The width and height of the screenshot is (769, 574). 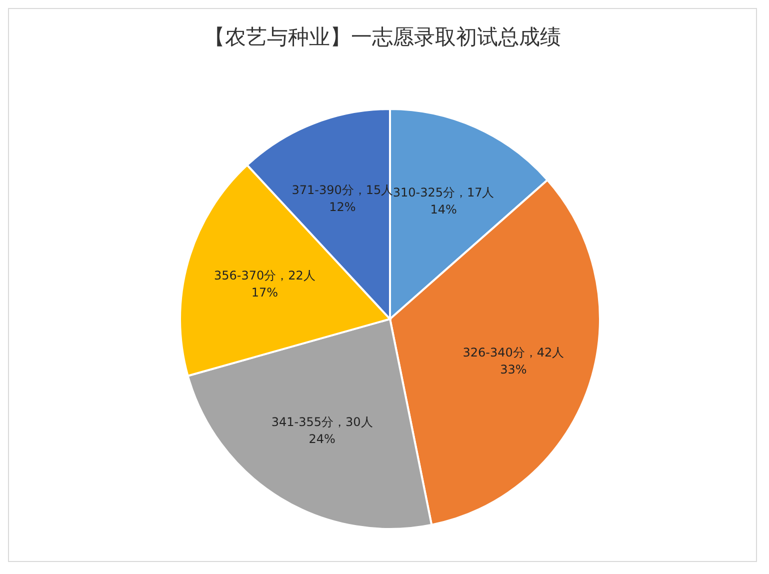 What do you see at coordinates (443, 200) in the screenshot?
I see `slice-label: 310-325分，17人 14%` at bounding box center [443, 200].